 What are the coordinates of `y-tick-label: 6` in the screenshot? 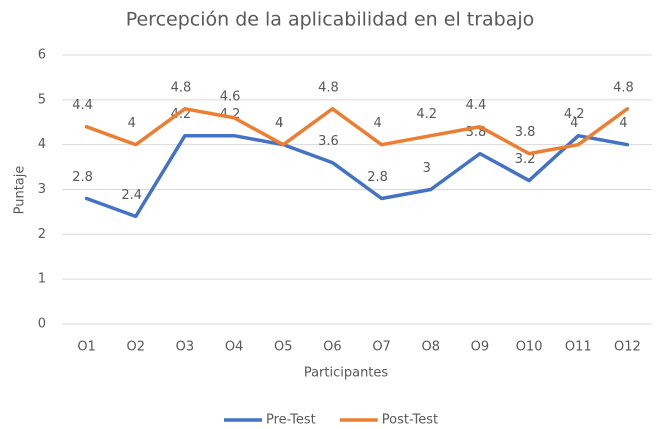 It's located at (42, 55).